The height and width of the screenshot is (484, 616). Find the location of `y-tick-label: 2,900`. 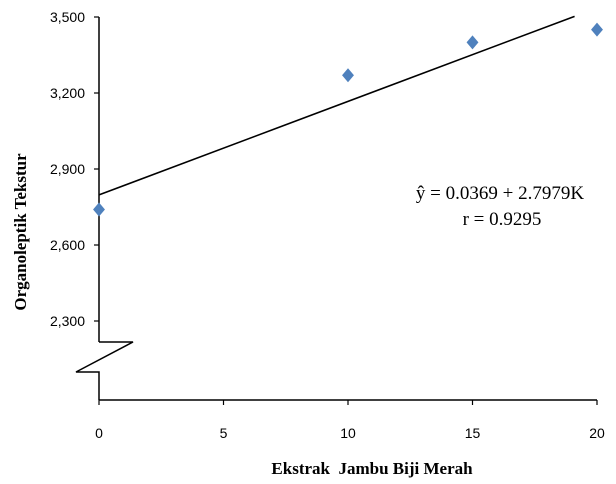

y-tick-label: 2,900 is located at coordinates (67, 169).